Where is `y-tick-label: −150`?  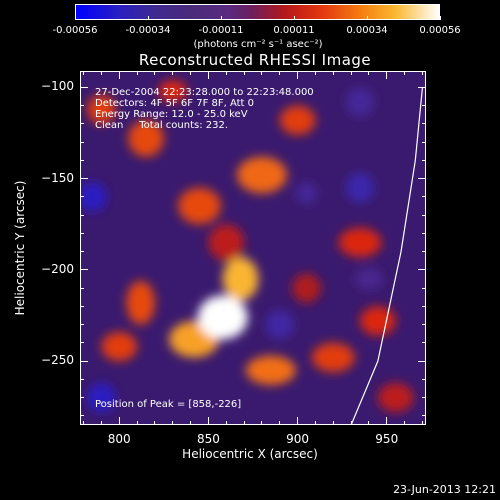
y-tick-label: −150 is located at coordinates (57, 177).